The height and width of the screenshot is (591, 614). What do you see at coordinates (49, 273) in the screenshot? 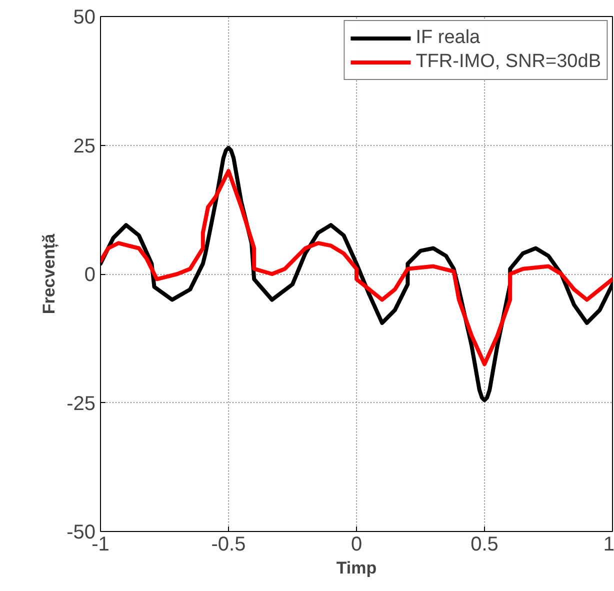
I see `y-axis-title: Frecvență` at bounding box center [49, 273].